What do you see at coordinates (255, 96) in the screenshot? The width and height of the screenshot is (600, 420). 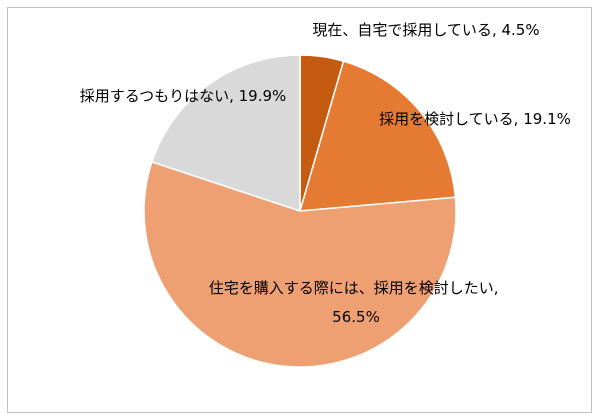 I see `data-label-value: 19.9` at bounding box center [255, 96].